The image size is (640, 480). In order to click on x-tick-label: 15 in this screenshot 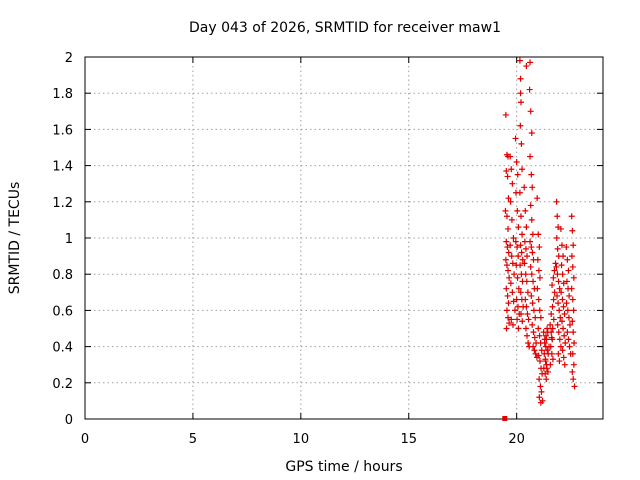, I will do `click(408, 439)`.